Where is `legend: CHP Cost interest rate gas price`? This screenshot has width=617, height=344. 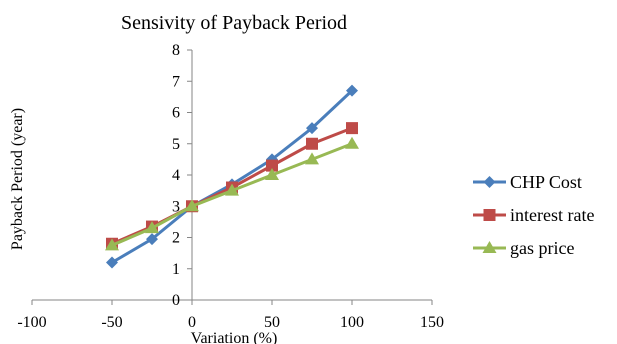 legend: CHP Cost interest rate gas price is located at coordinates (533, 215).